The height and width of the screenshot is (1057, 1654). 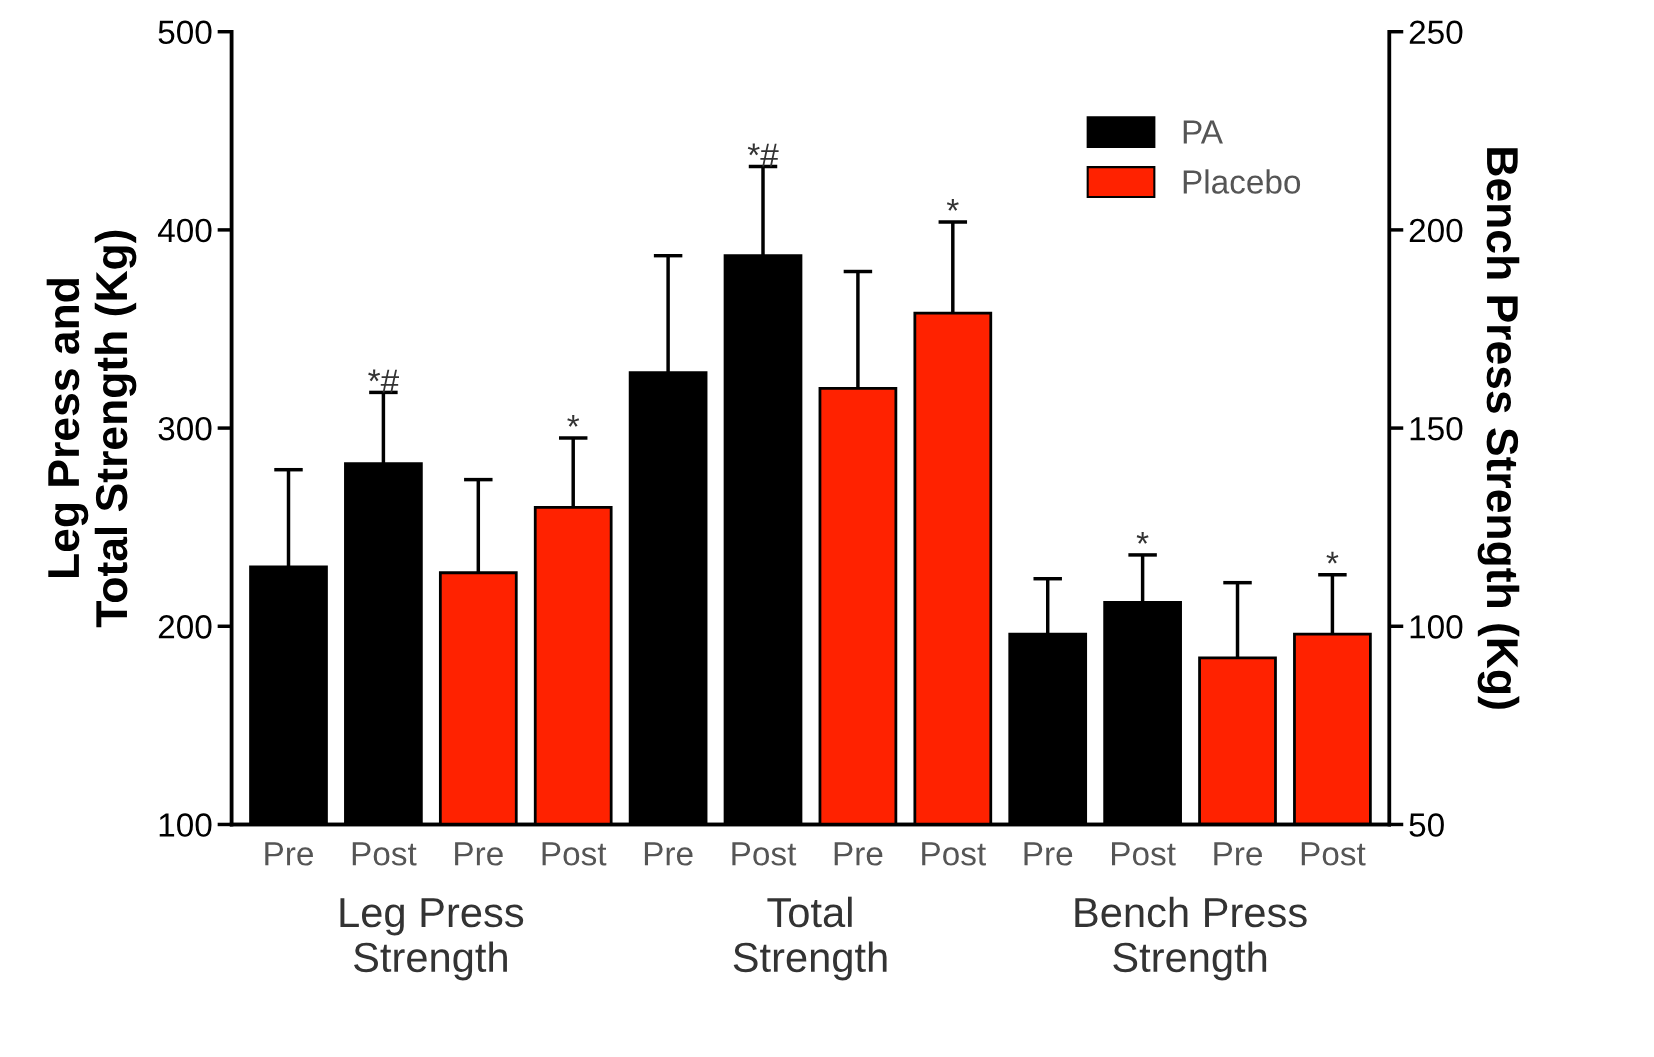 I want to click on y-tick-label: 300, so click(x=185, y=428).